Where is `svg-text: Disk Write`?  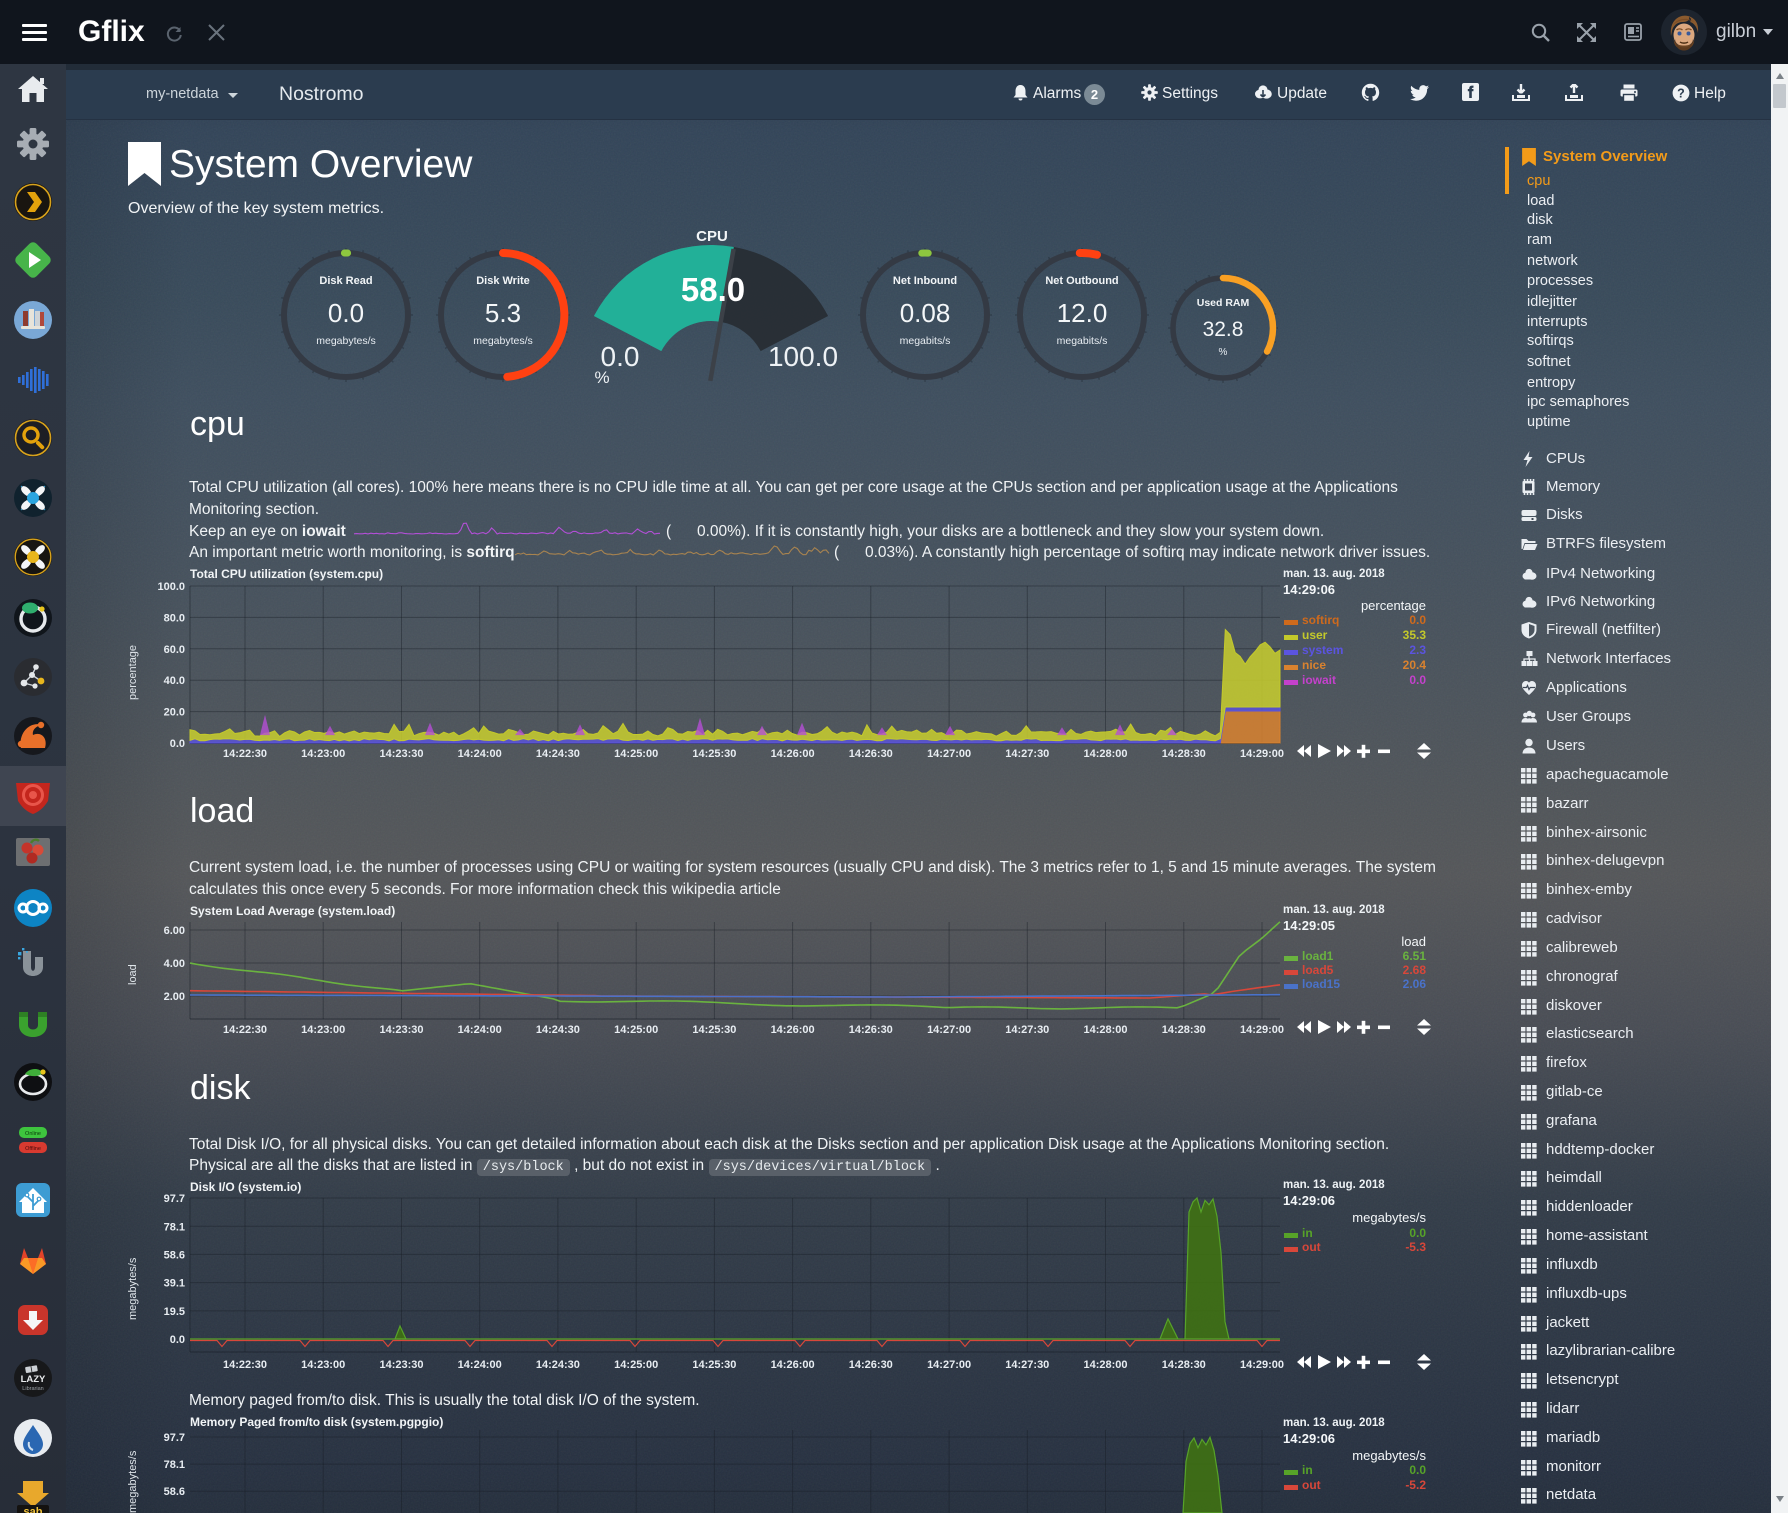 svg-text: Disk Write is located at coordinates (503, 281).